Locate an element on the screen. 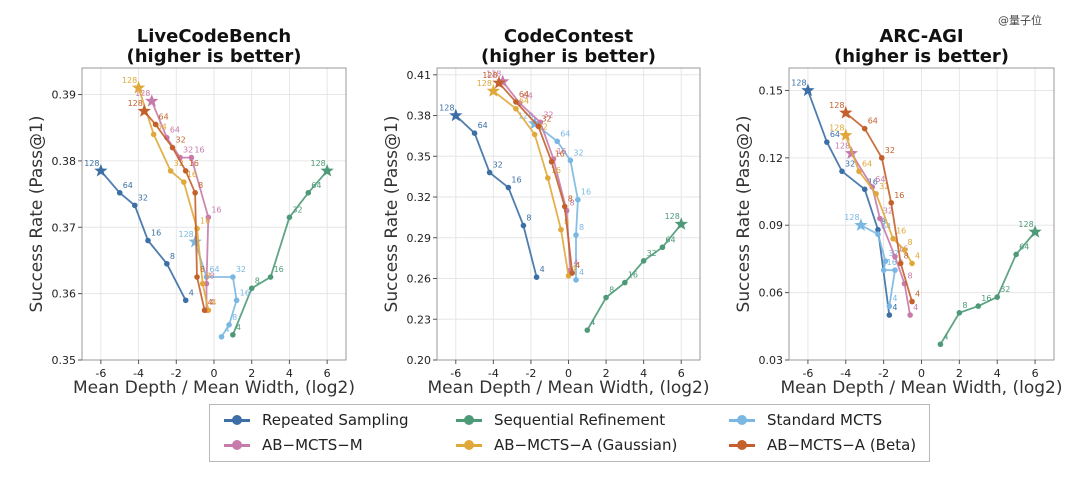 Image resolution: width=1080 pixels, height=492 pixels. legend-item-sequential: Sequential Refinement is located at coordinates (560, 420).